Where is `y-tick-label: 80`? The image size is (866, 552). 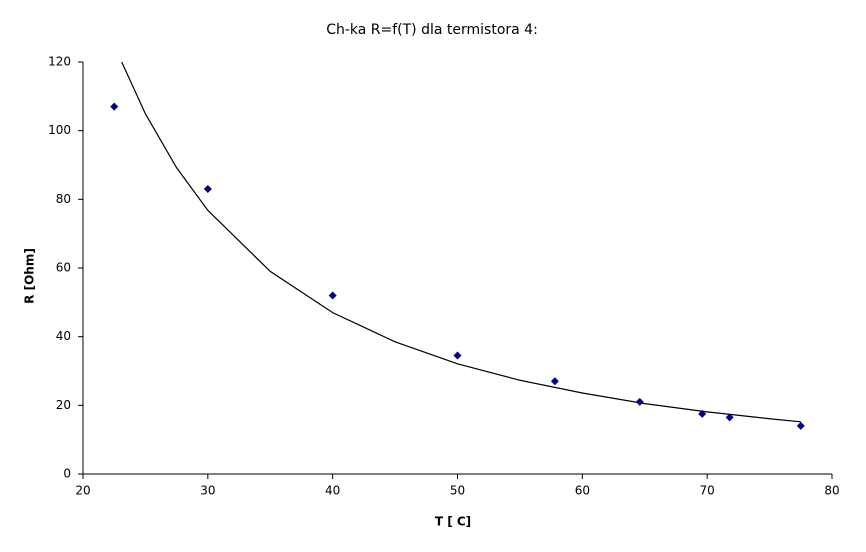 y-tick-label: 80 is located at coordinates (63, 199).